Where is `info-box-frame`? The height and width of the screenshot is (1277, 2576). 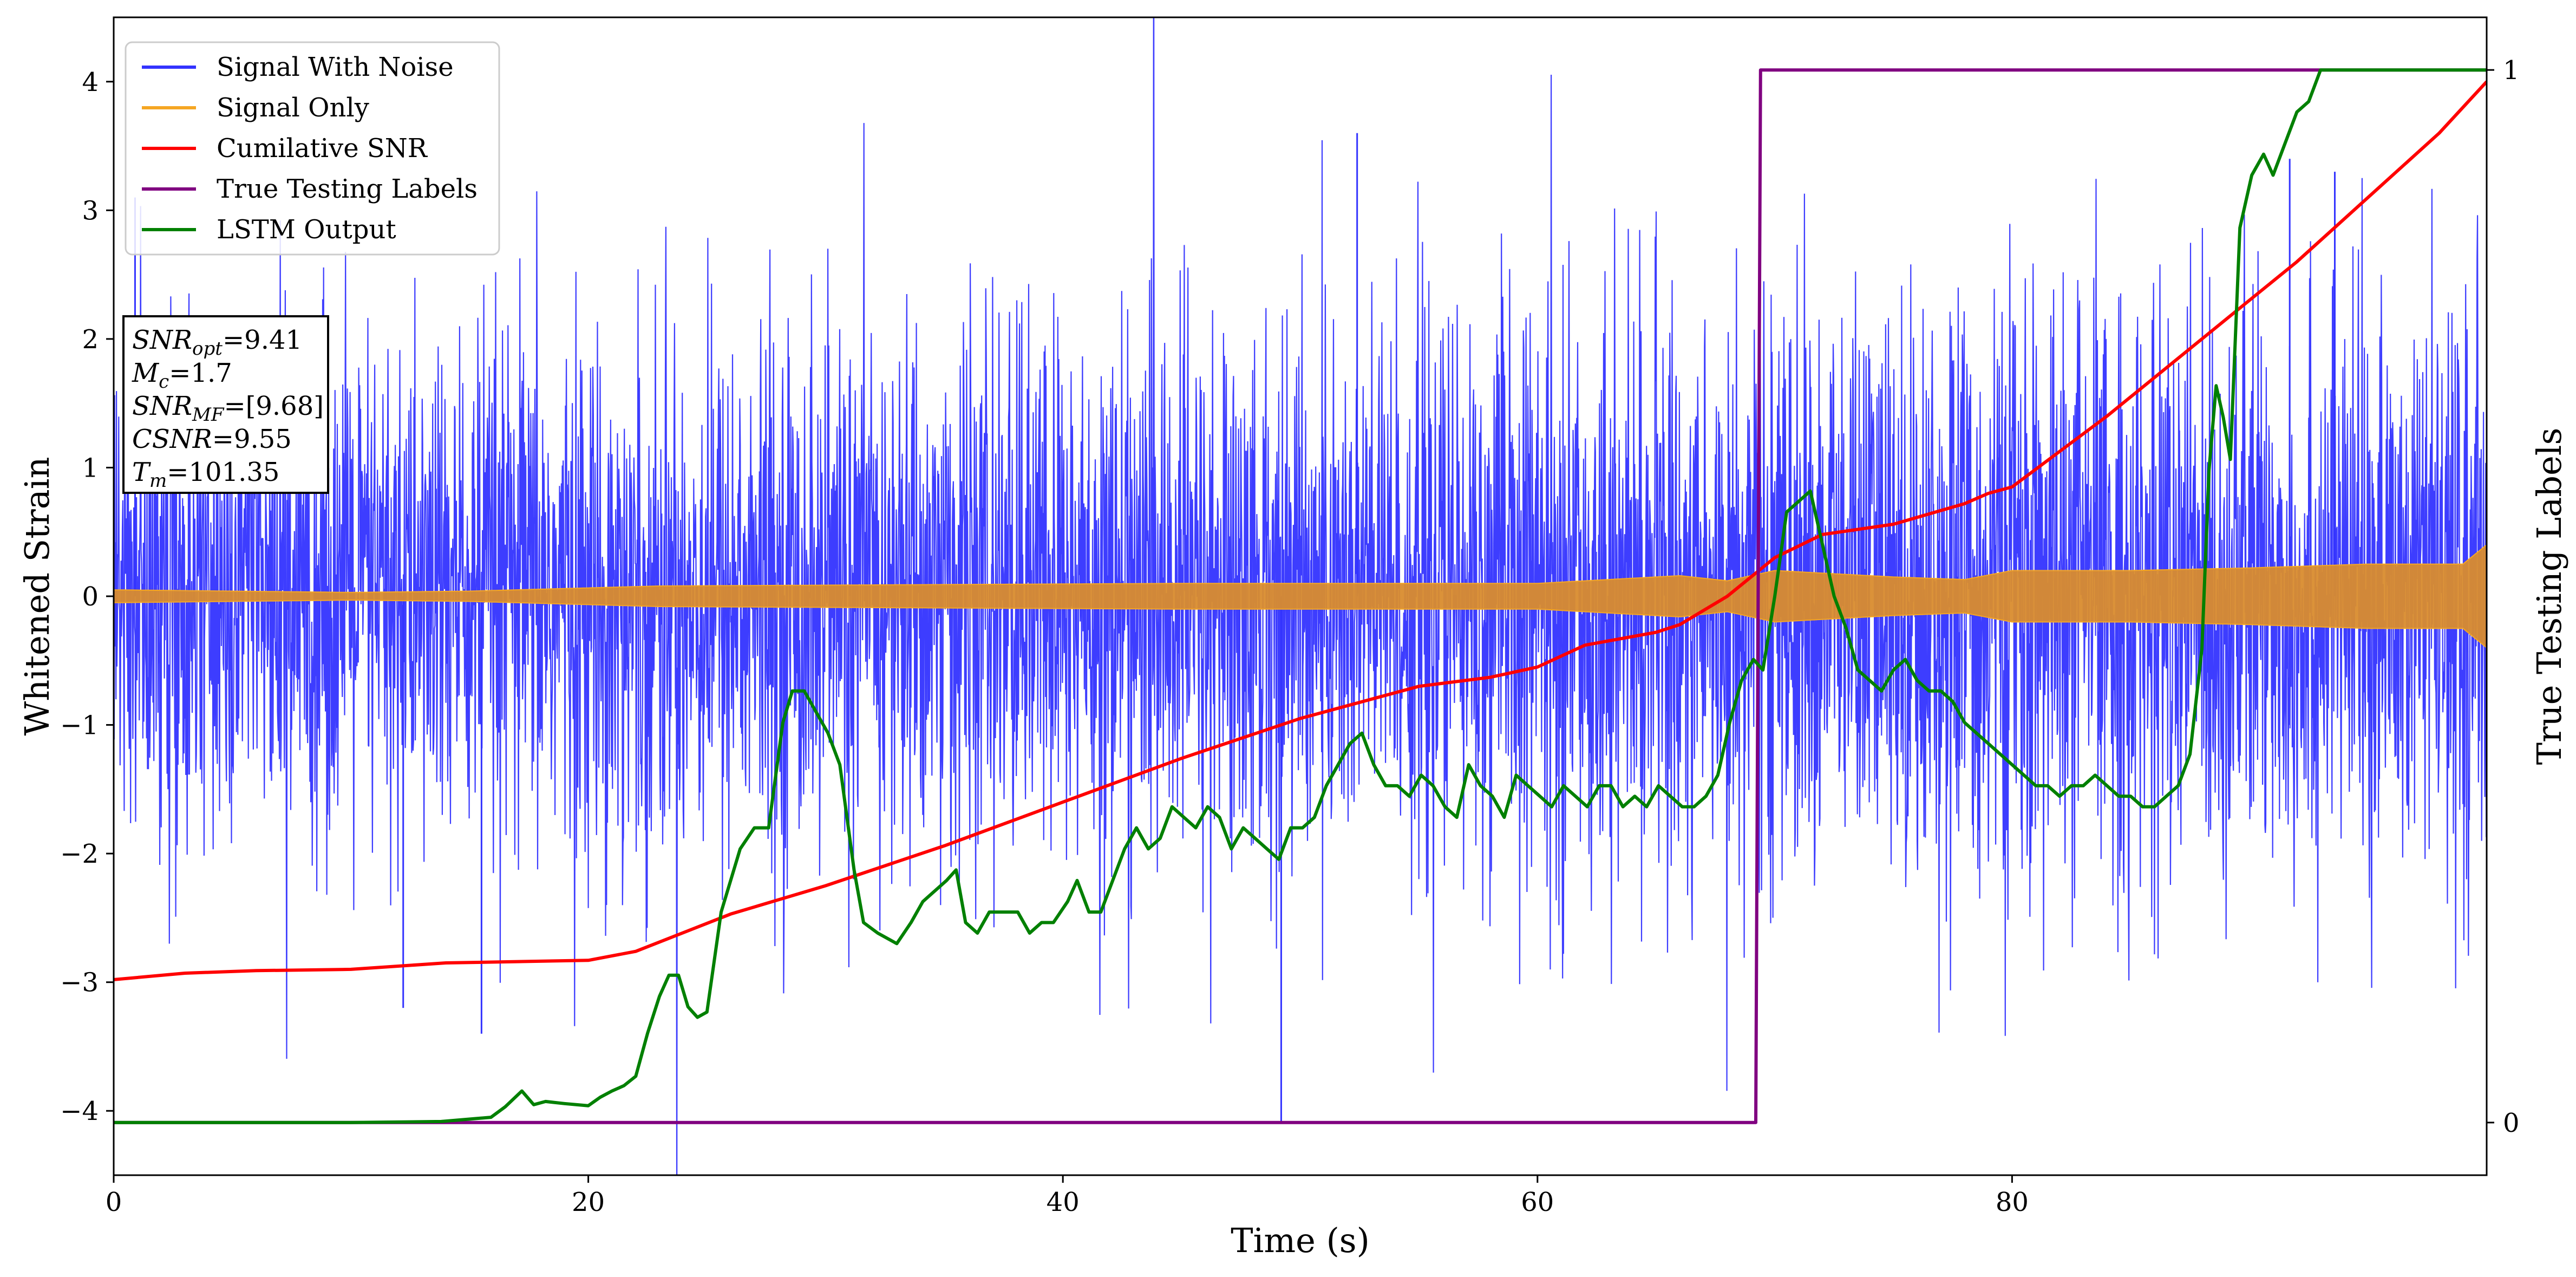 info-box-frame is located at coordinates (225, 404).